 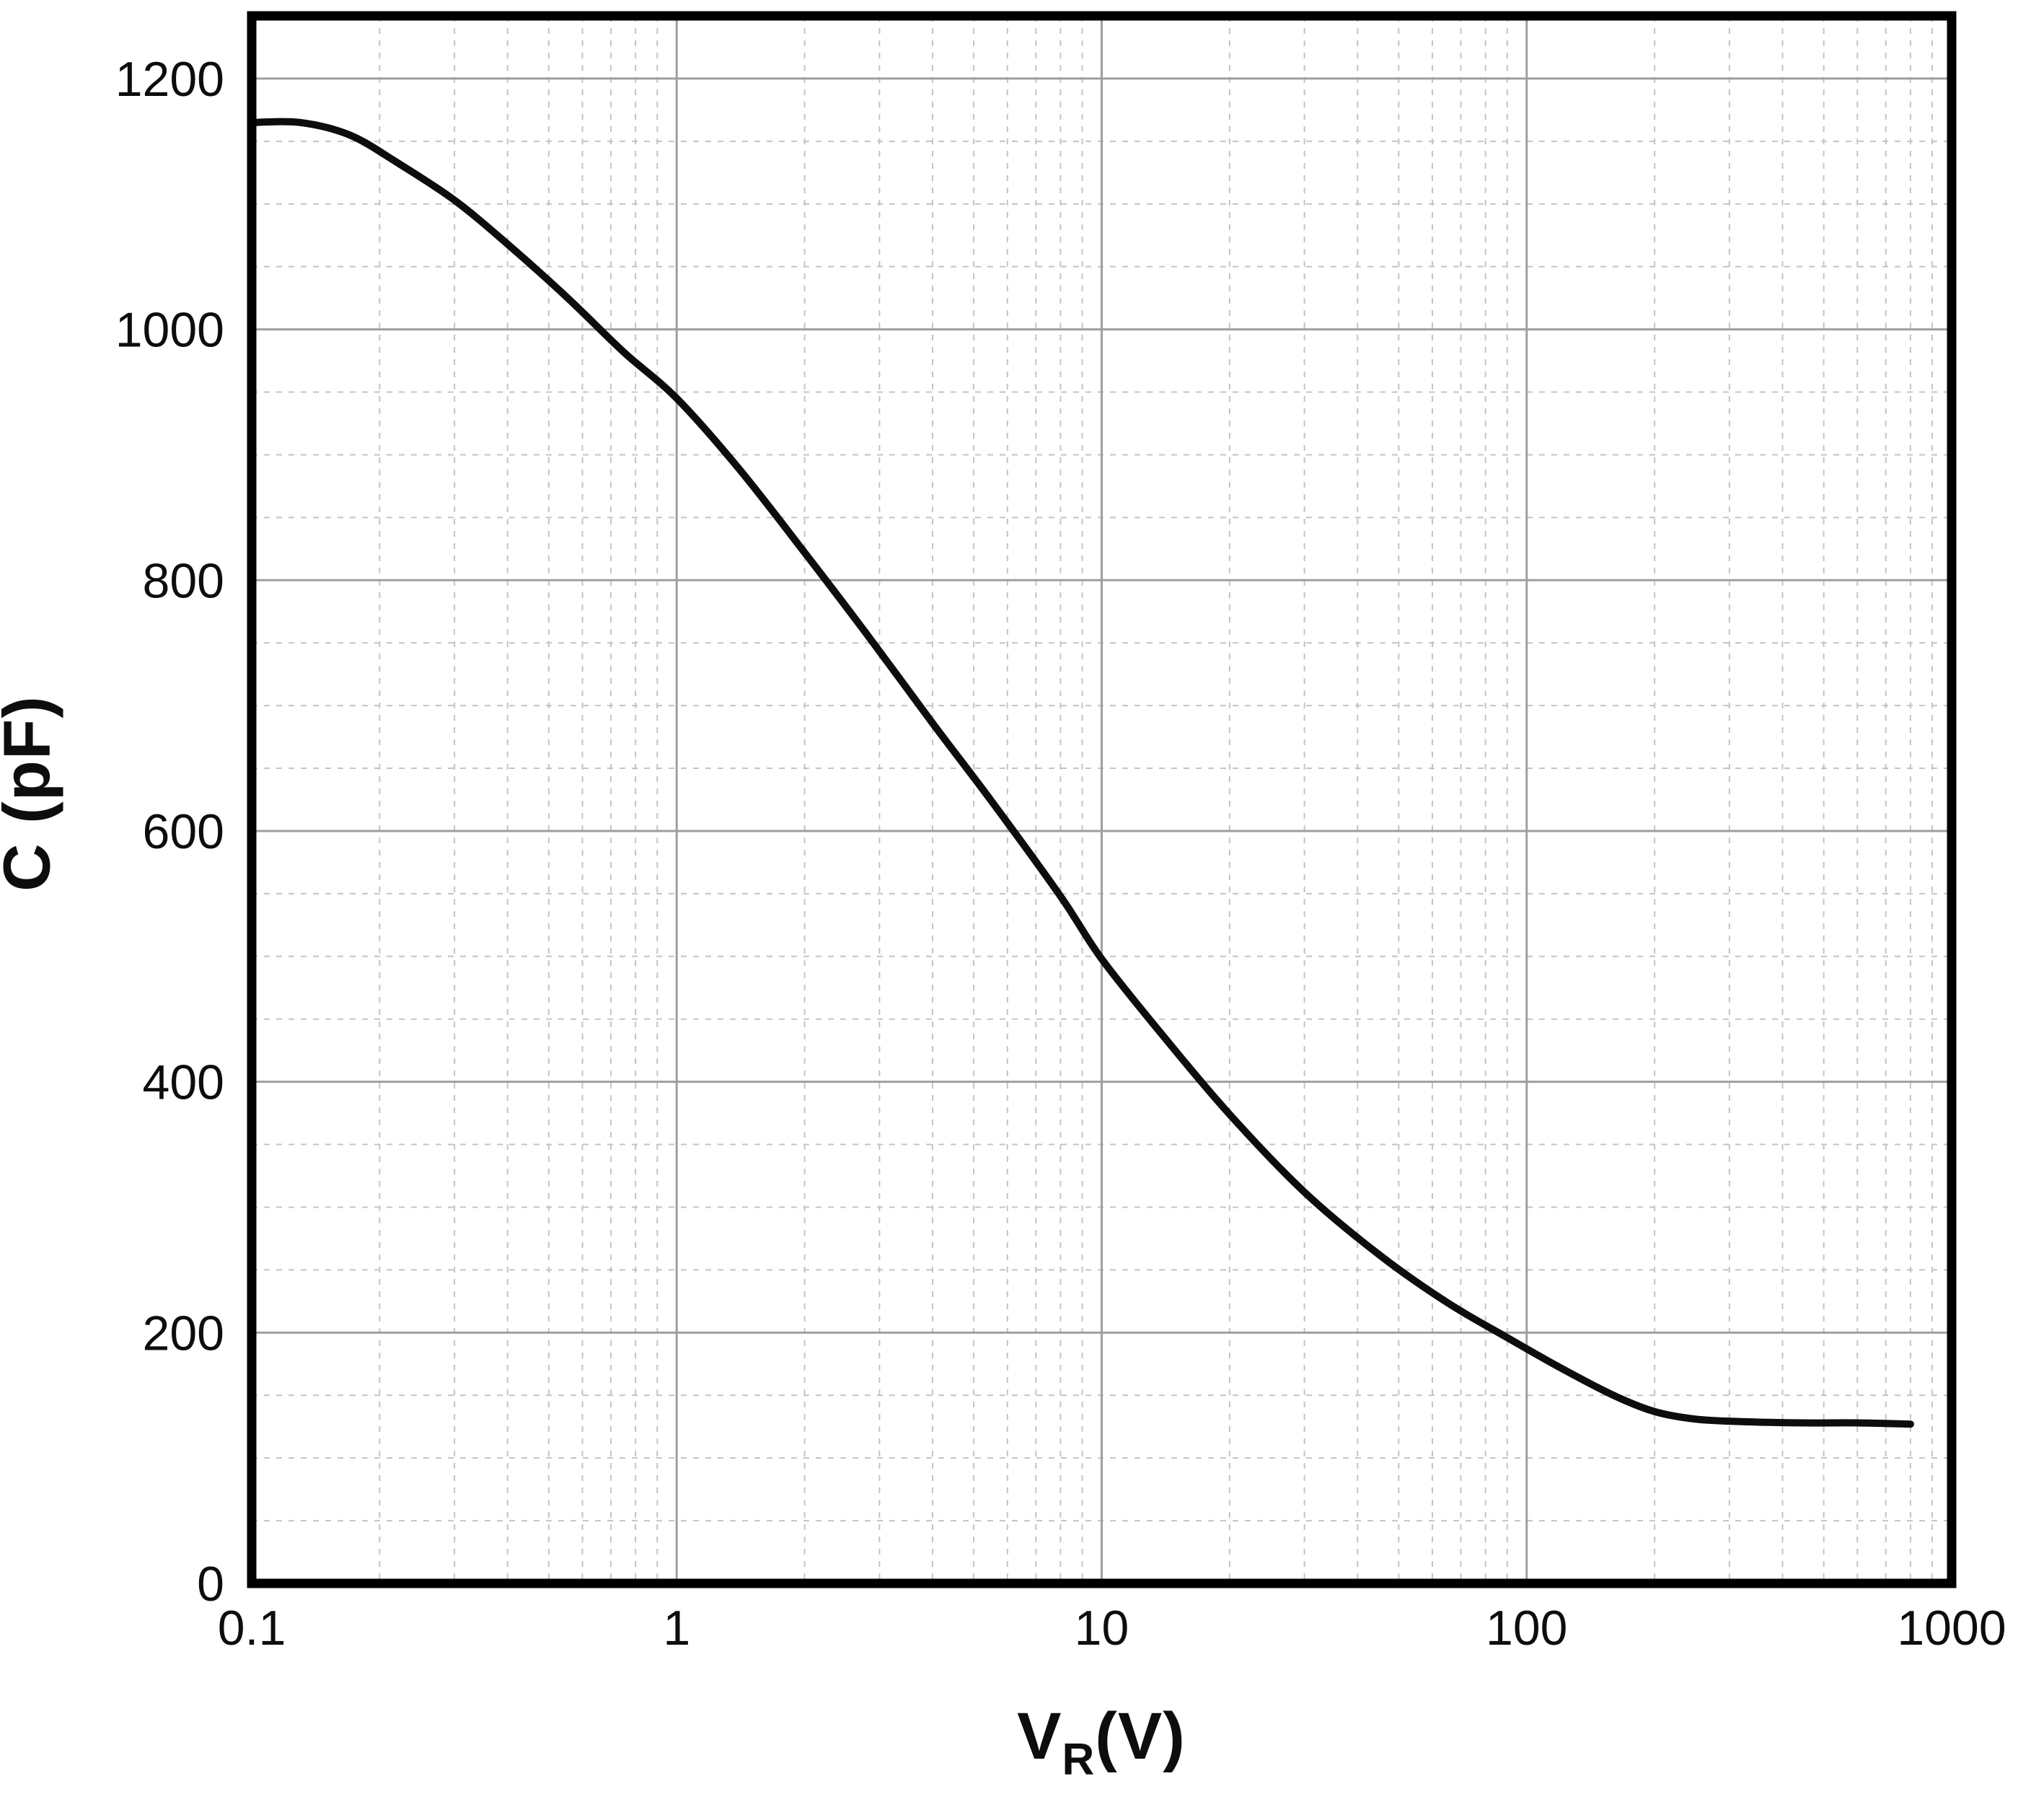 What do you see at coordinates (169, 330) in the screenshot?
I see `y-tick-label: 1000` at bounding box center [169, 330].